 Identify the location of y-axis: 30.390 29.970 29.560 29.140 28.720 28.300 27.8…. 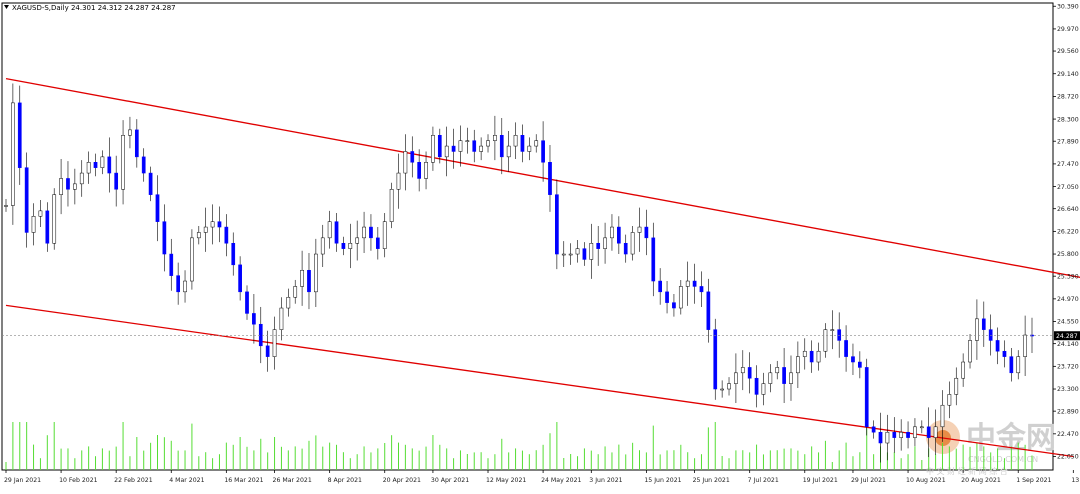
(1066, 232).